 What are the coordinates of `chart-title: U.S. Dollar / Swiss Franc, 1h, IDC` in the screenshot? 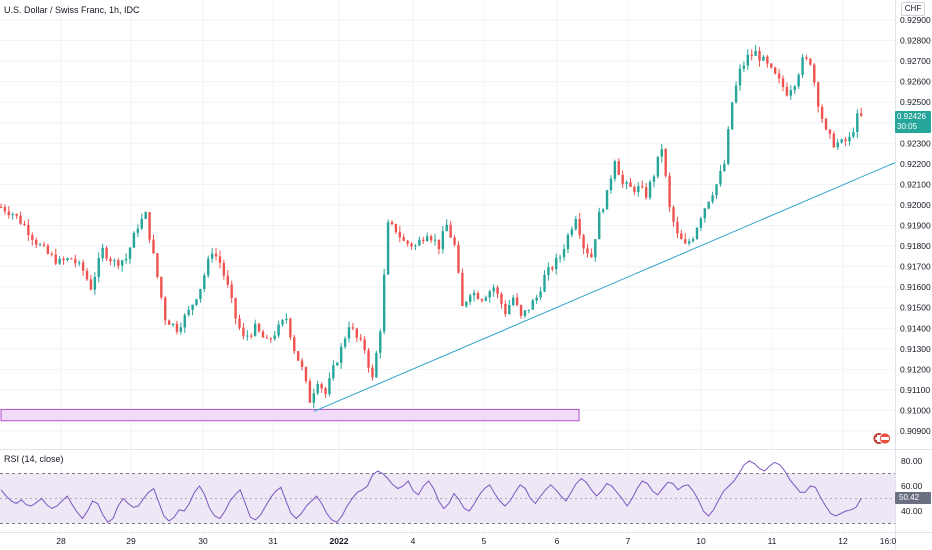 It's located at (72, 10).